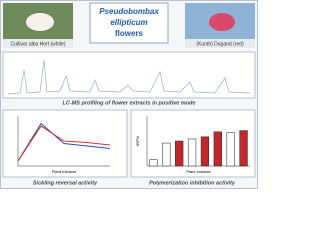 The width and height of the screenshot is (320, 240). What do you see at coordinates (137, 140) in the screenshot?
I see `y-axis-label: IRP%` at bounding box center [137, 140].